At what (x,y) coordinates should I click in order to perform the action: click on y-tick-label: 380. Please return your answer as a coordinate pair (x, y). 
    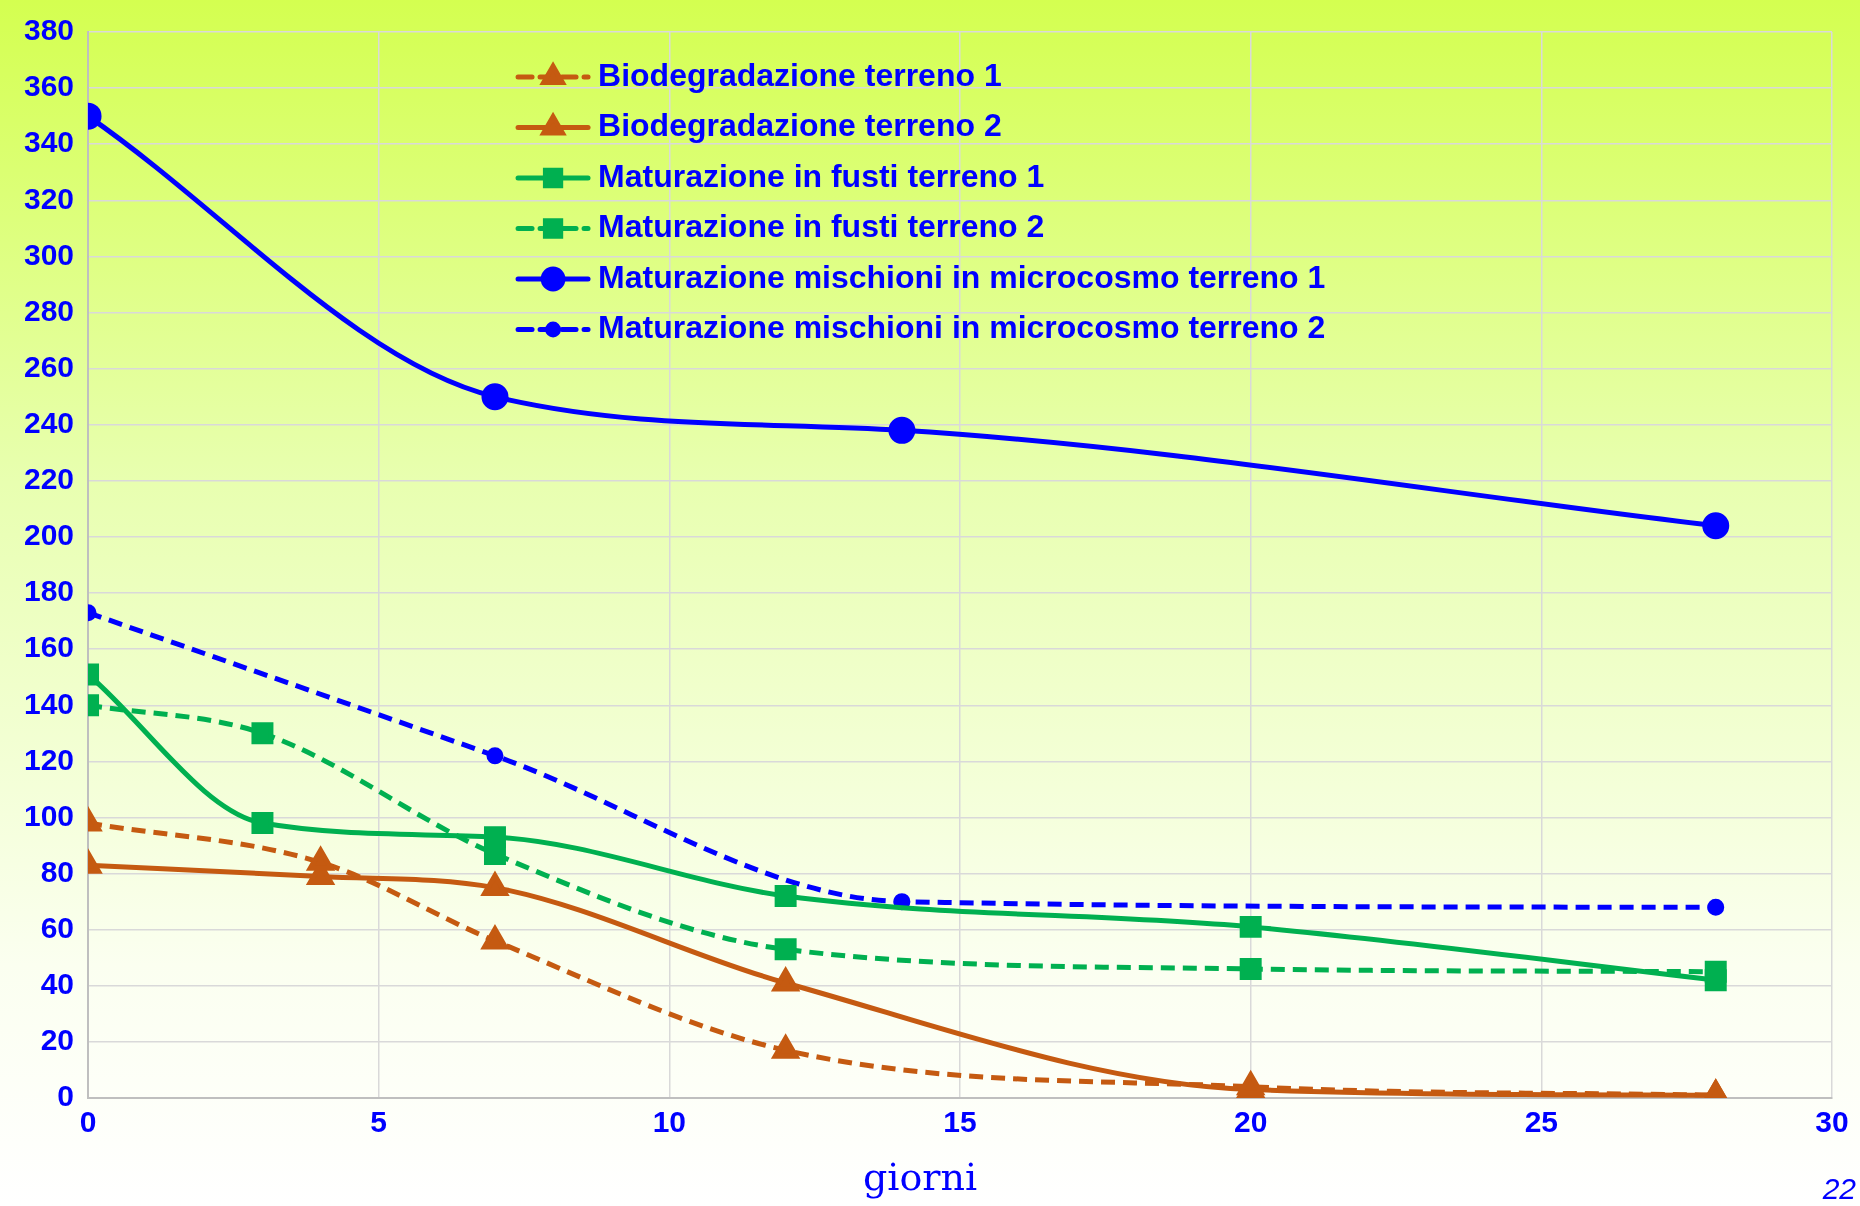
    Looking at the image, I should click on (49, 30).